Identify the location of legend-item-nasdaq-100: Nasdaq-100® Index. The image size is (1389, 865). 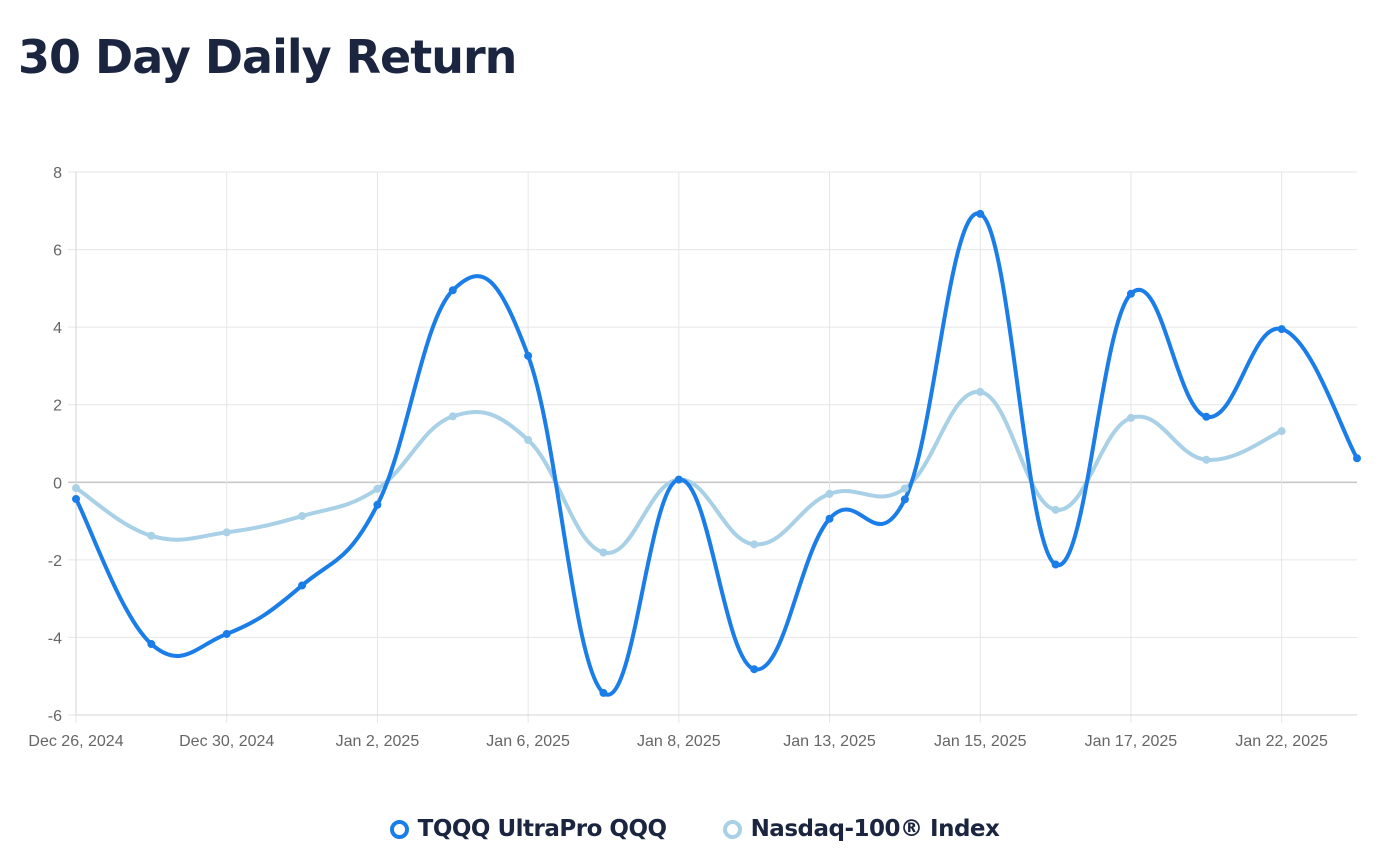
(861, 829).